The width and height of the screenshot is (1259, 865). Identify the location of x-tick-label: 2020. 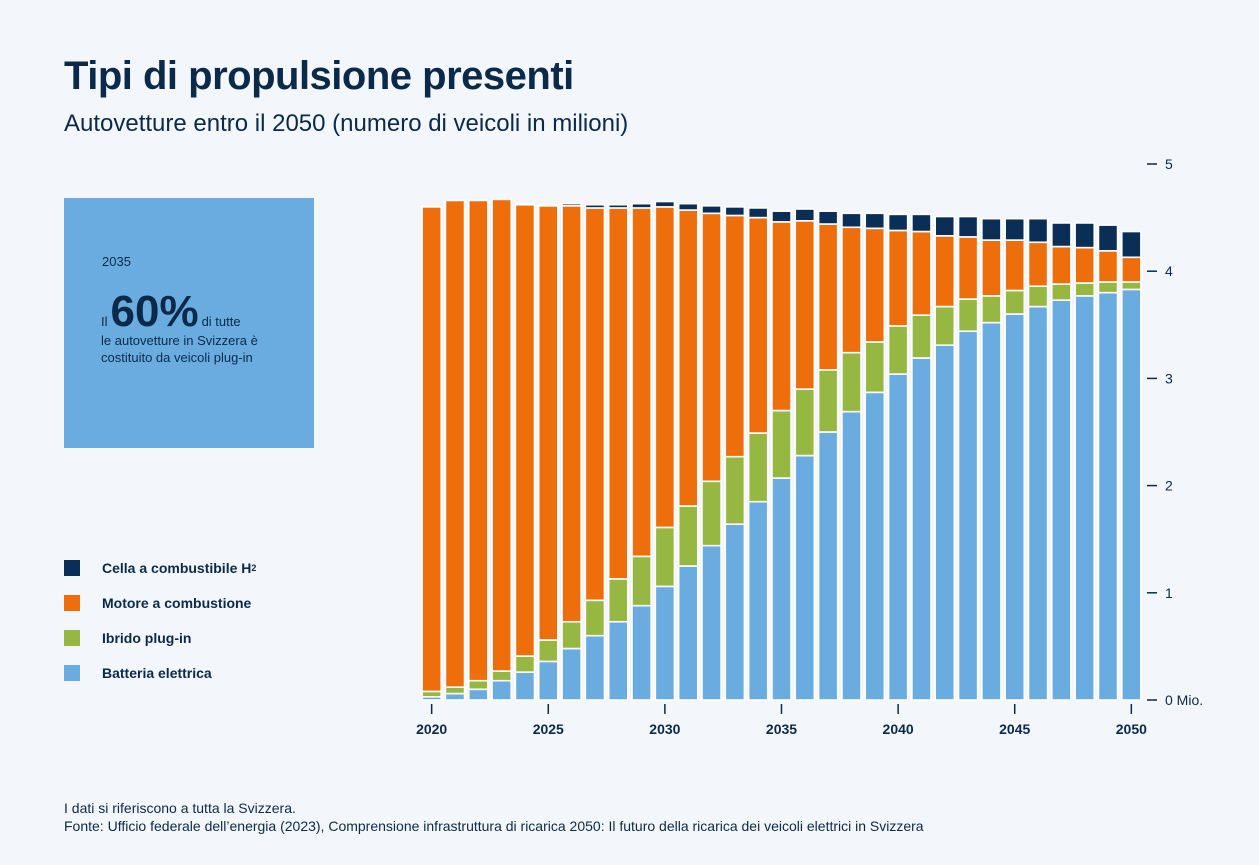
(431, 729).